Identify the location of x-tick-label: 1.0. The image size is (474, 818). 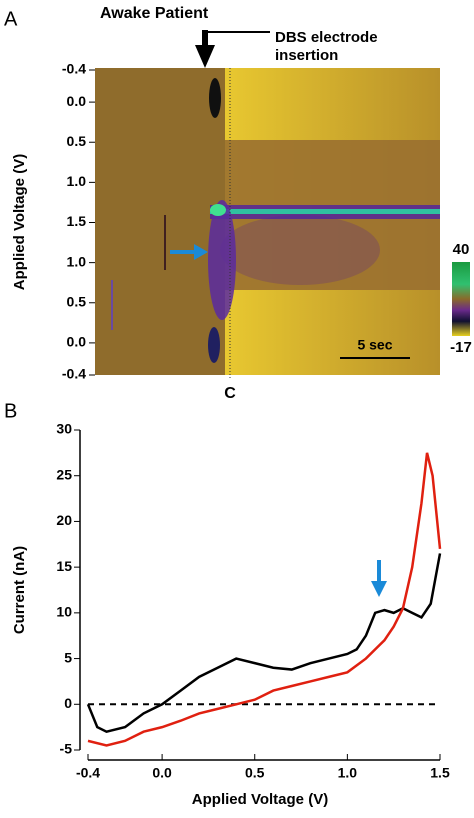
(348, 773).